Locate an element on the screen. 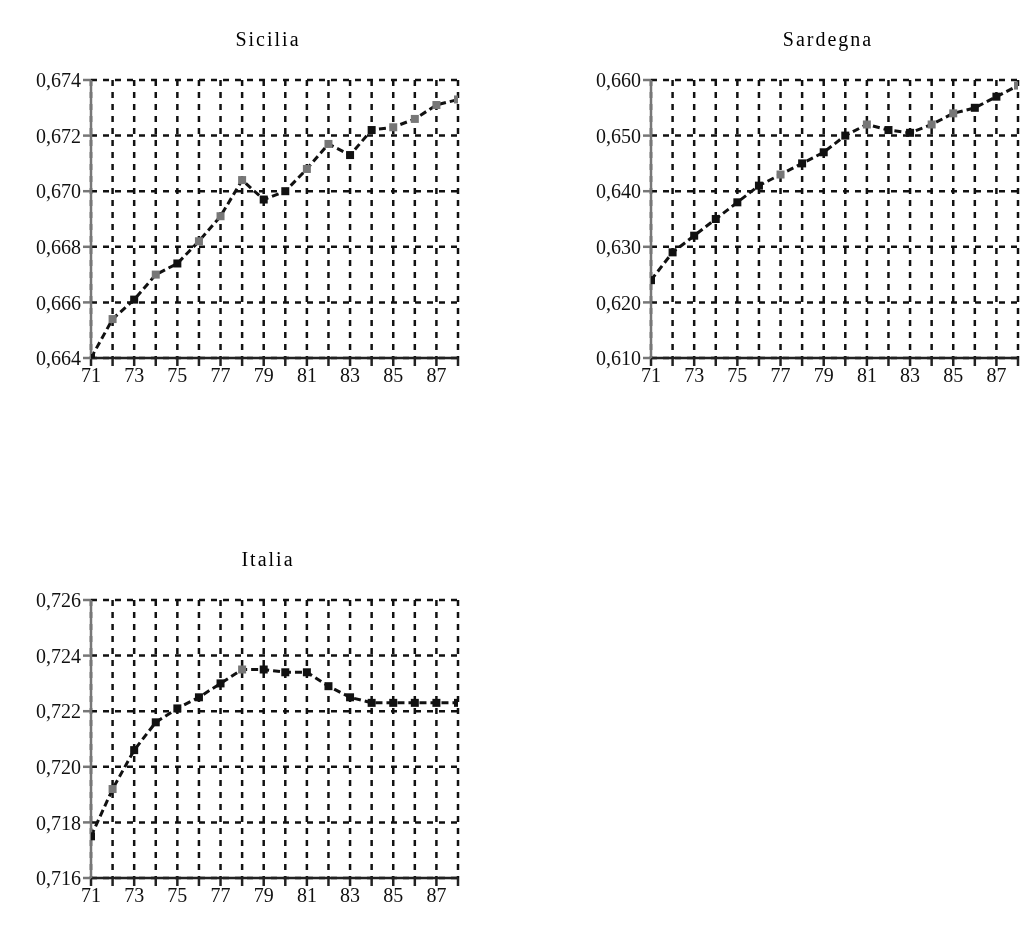 The image size is (1028, 931). y-tick-label: 0,630 is located at coordinates (618, 246).